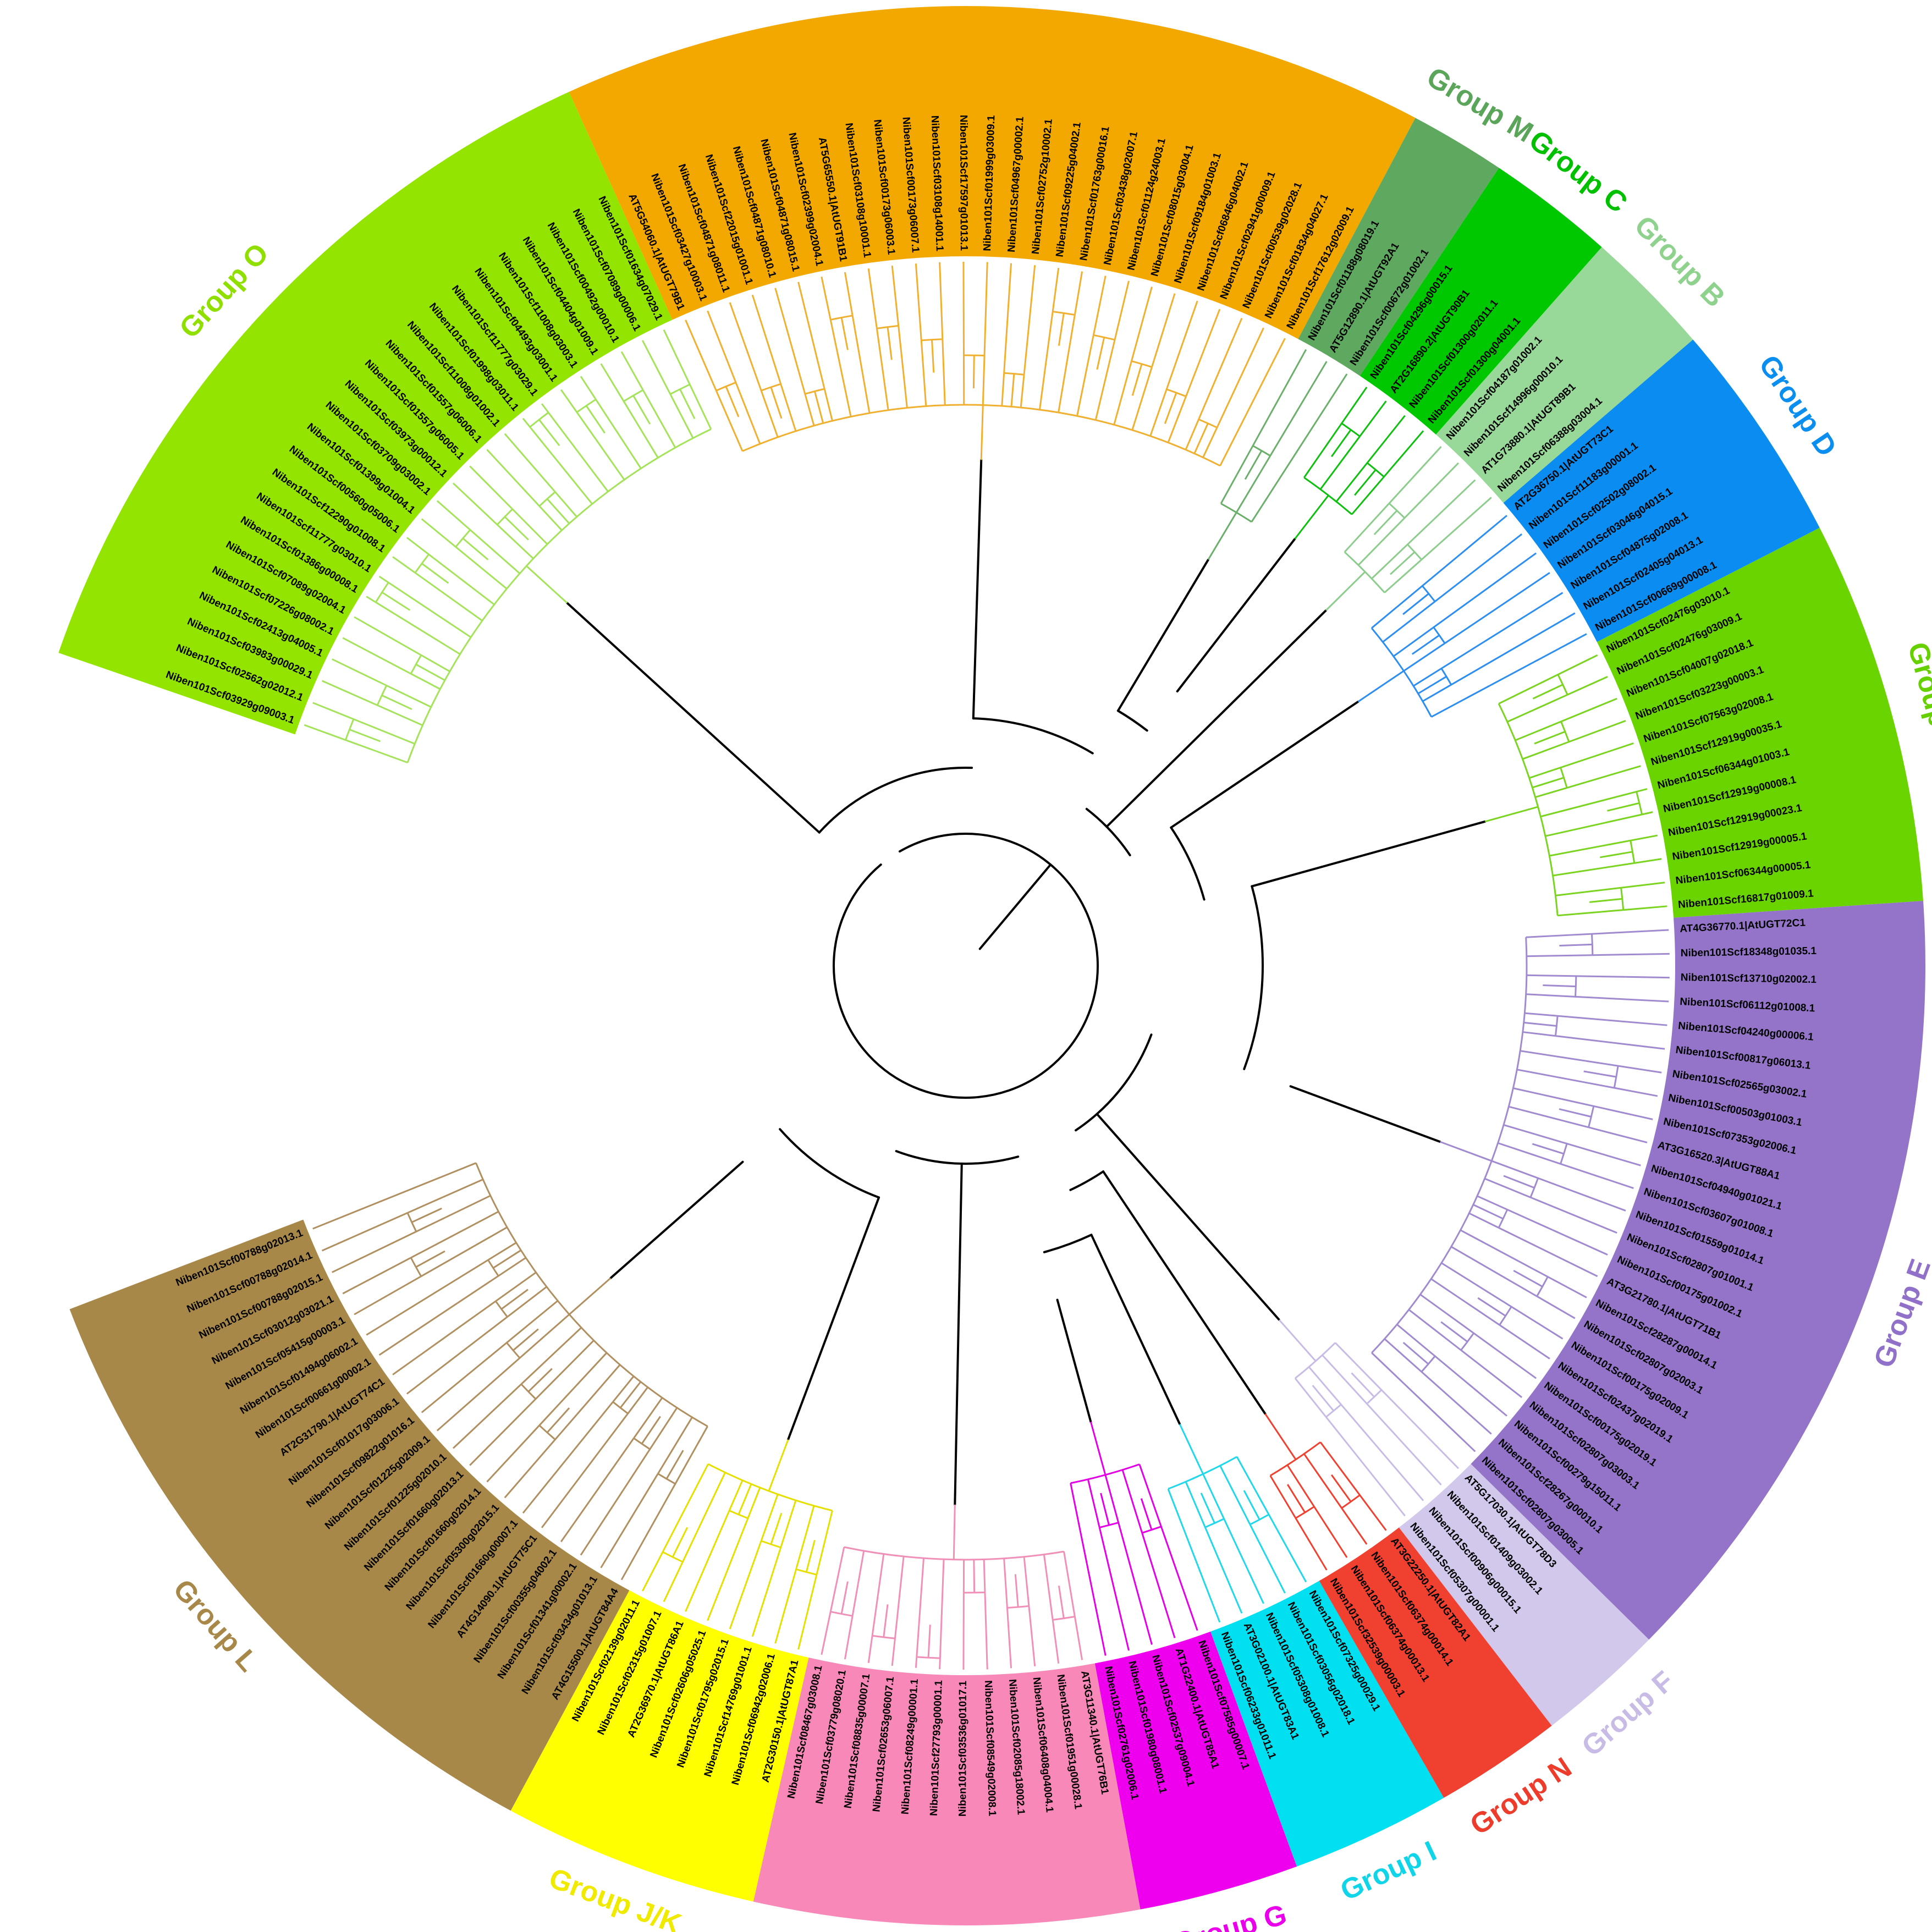  Describe the element at coordinates (1388, 1871) in the screenshot. I see `group-label-i: Group I` at that location.